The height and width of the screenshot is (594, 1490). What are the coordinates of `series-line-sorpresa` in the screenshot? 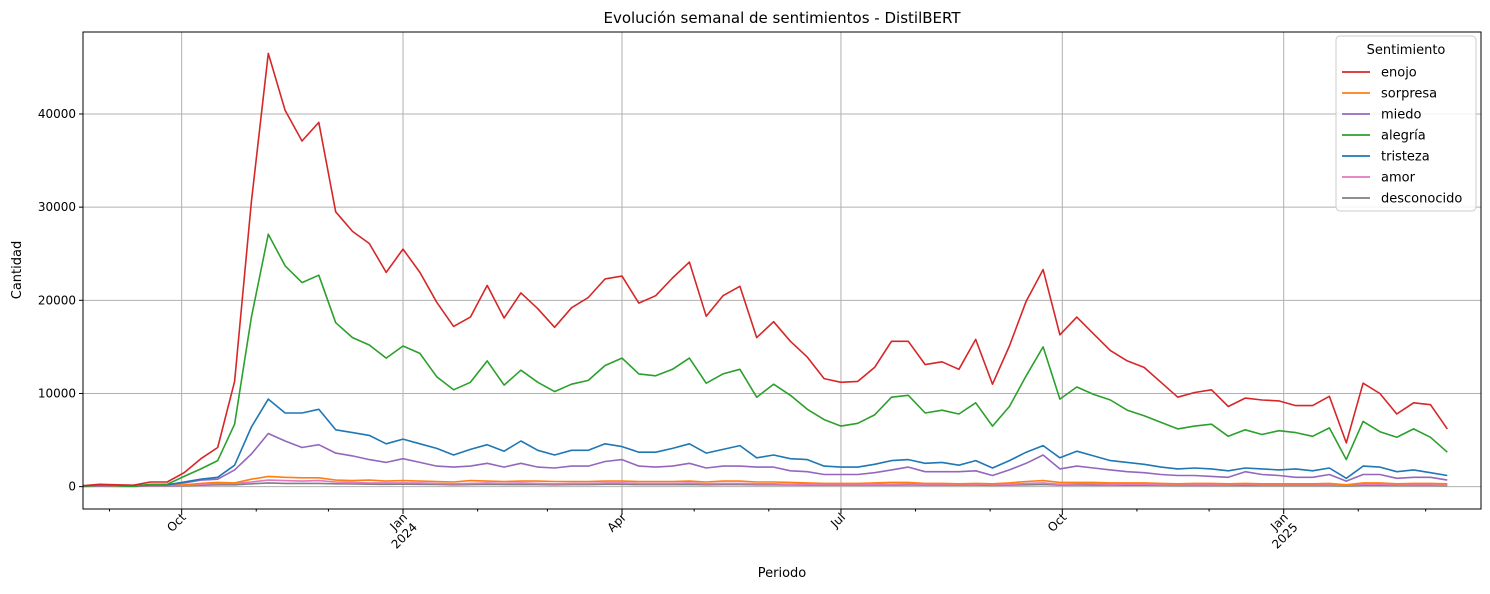 It's located at (765, 481).